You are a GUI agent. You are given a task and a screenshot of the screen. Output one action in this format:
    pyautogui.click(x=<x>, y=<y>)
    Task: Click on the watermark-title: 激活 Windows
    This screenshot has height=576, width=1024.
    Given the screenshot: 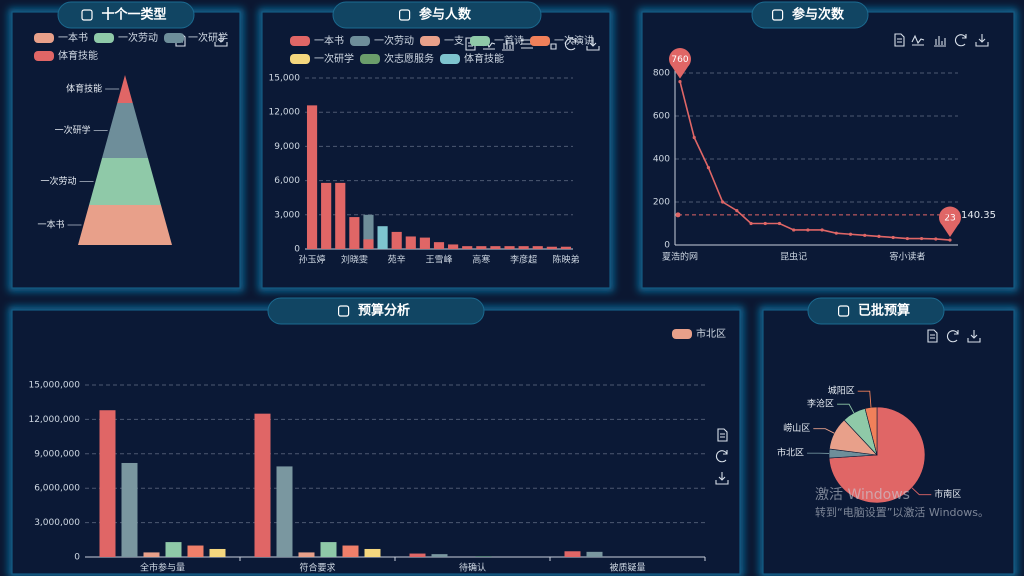 What is the action you would take?
    pyautogui.click(x=862, y=494)
    